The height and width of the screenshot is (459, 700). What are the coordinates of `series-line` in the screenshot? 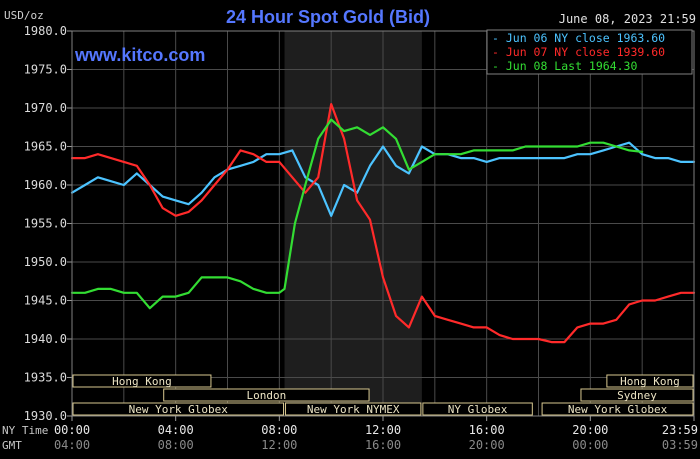 It's located at (383, 179).